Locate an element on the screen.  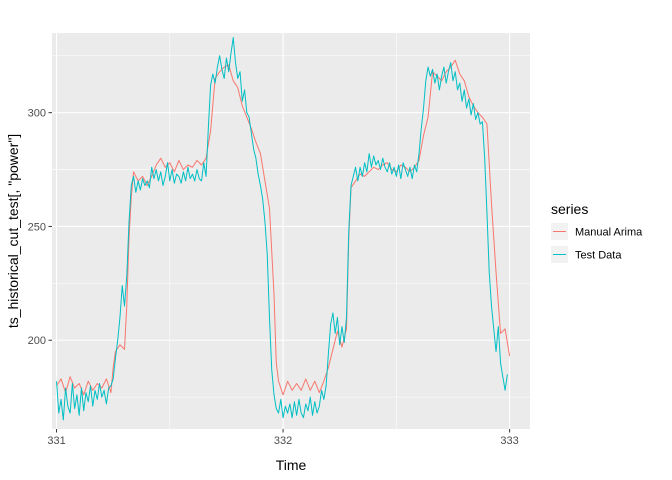
legend: series Manual Arima Test Data is located at coordinates (597, 232).